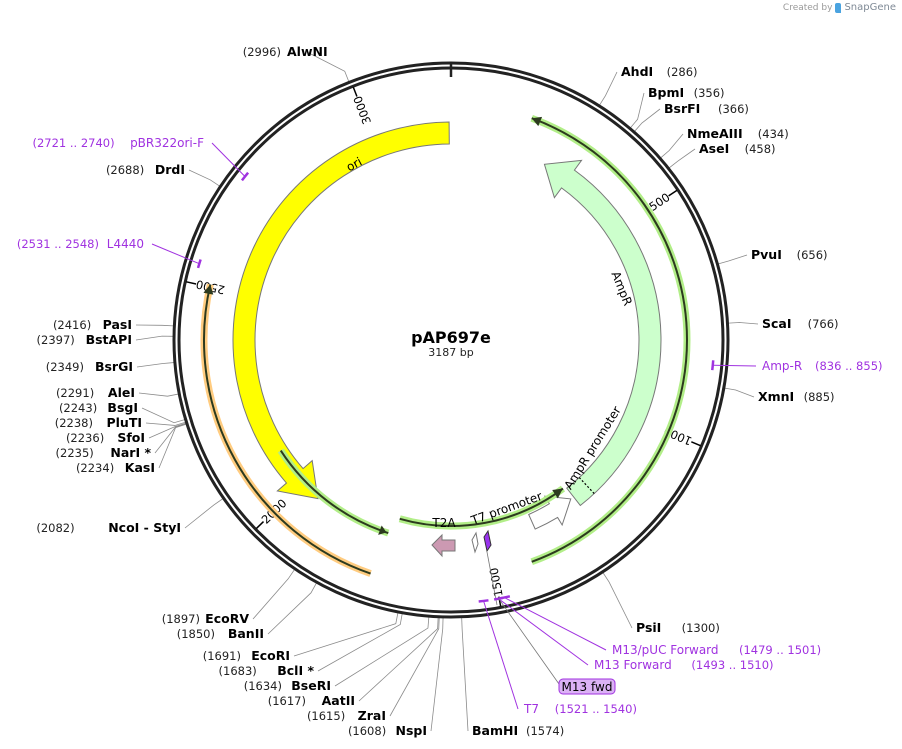 The image size is (902, 749). What do you see at coordinates (678, 627) in the screenshot?
I see `enzyme-site: PsiI (1300)` at bounding box center [678, 627].